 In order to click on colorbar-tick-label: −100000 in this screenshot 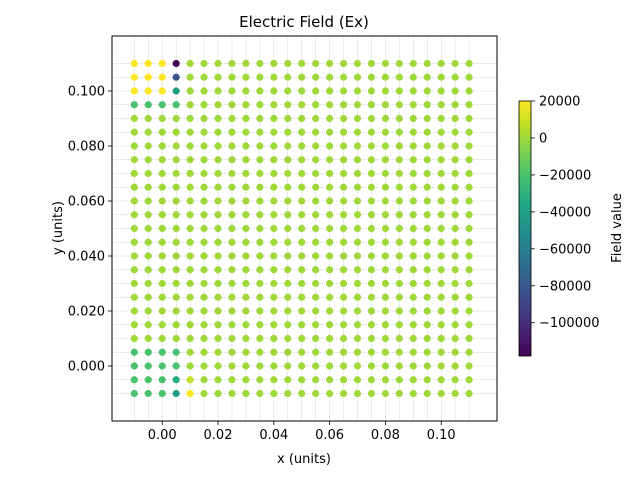, I will do `click(569, 323)`.